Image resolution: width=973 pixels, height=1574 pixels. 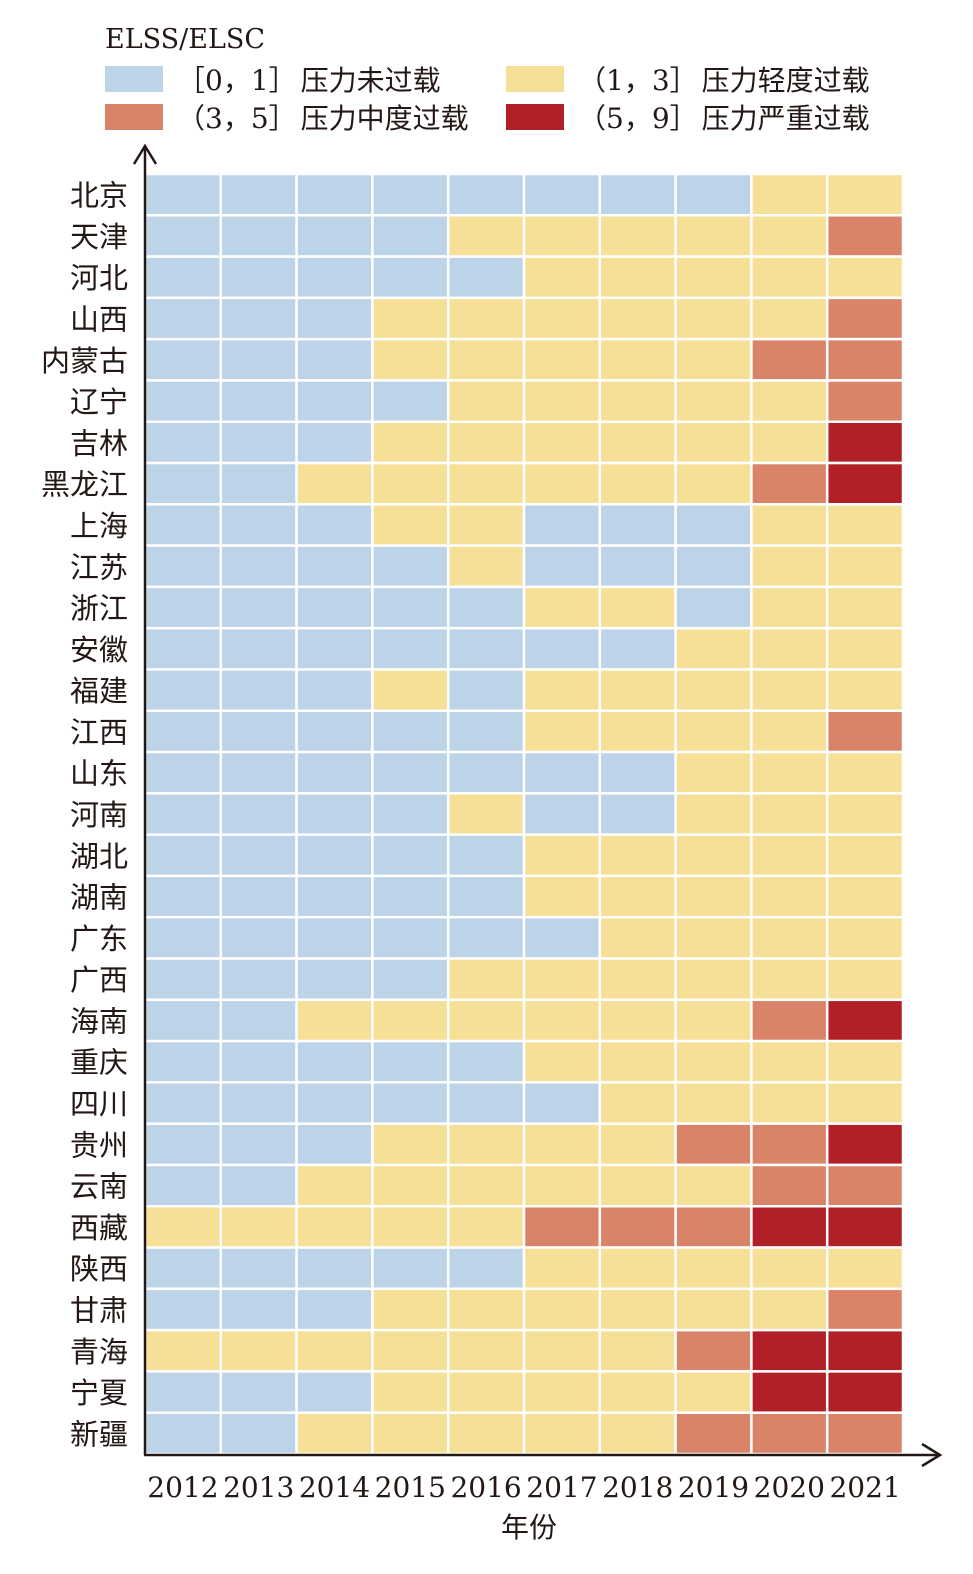 What do you see at coordinates (258, 1487) in the screenshot?
I see `x-tick-label: 2013` at bounding box center [258, 1487].